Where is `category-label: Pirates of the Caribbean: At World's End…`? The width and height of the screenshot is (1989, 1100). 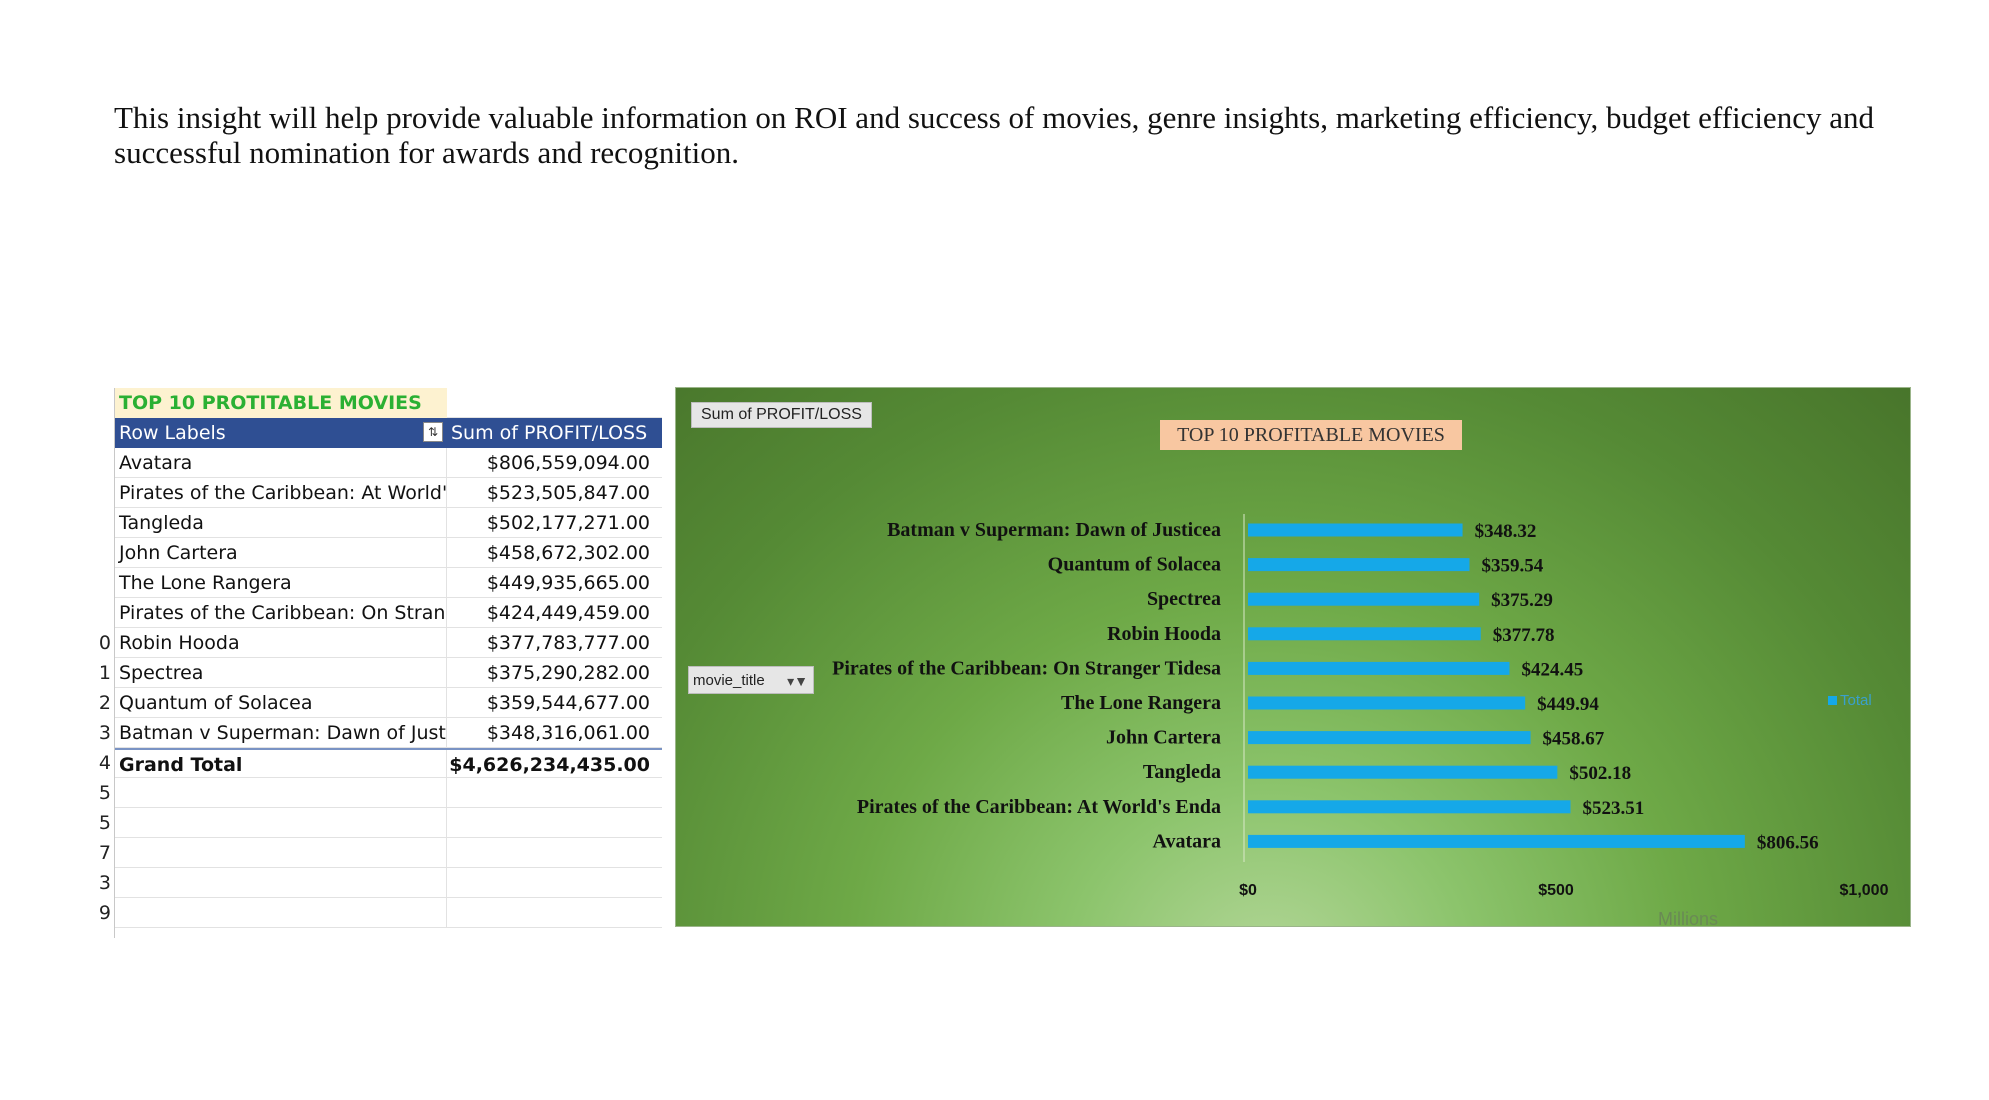
category-label: Pirates of the Caribbean: At World's End… is located at coordinates (1039, 807).